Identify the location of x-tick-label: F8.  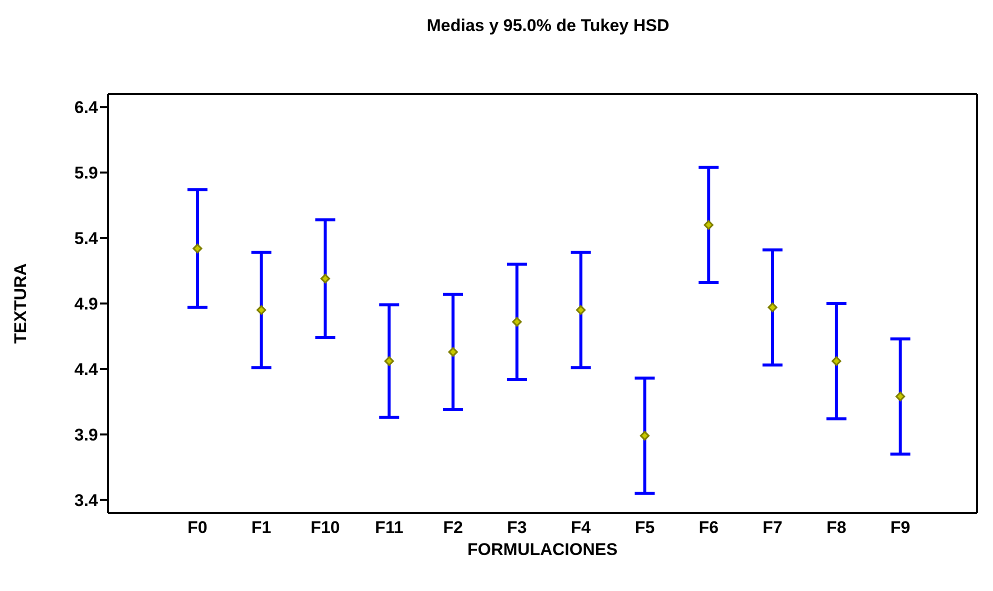
(836, 528).